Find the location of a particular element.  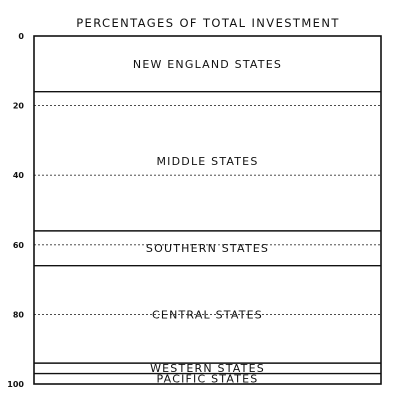

y-tick-label: 80 is located at coordinates (19, 314).